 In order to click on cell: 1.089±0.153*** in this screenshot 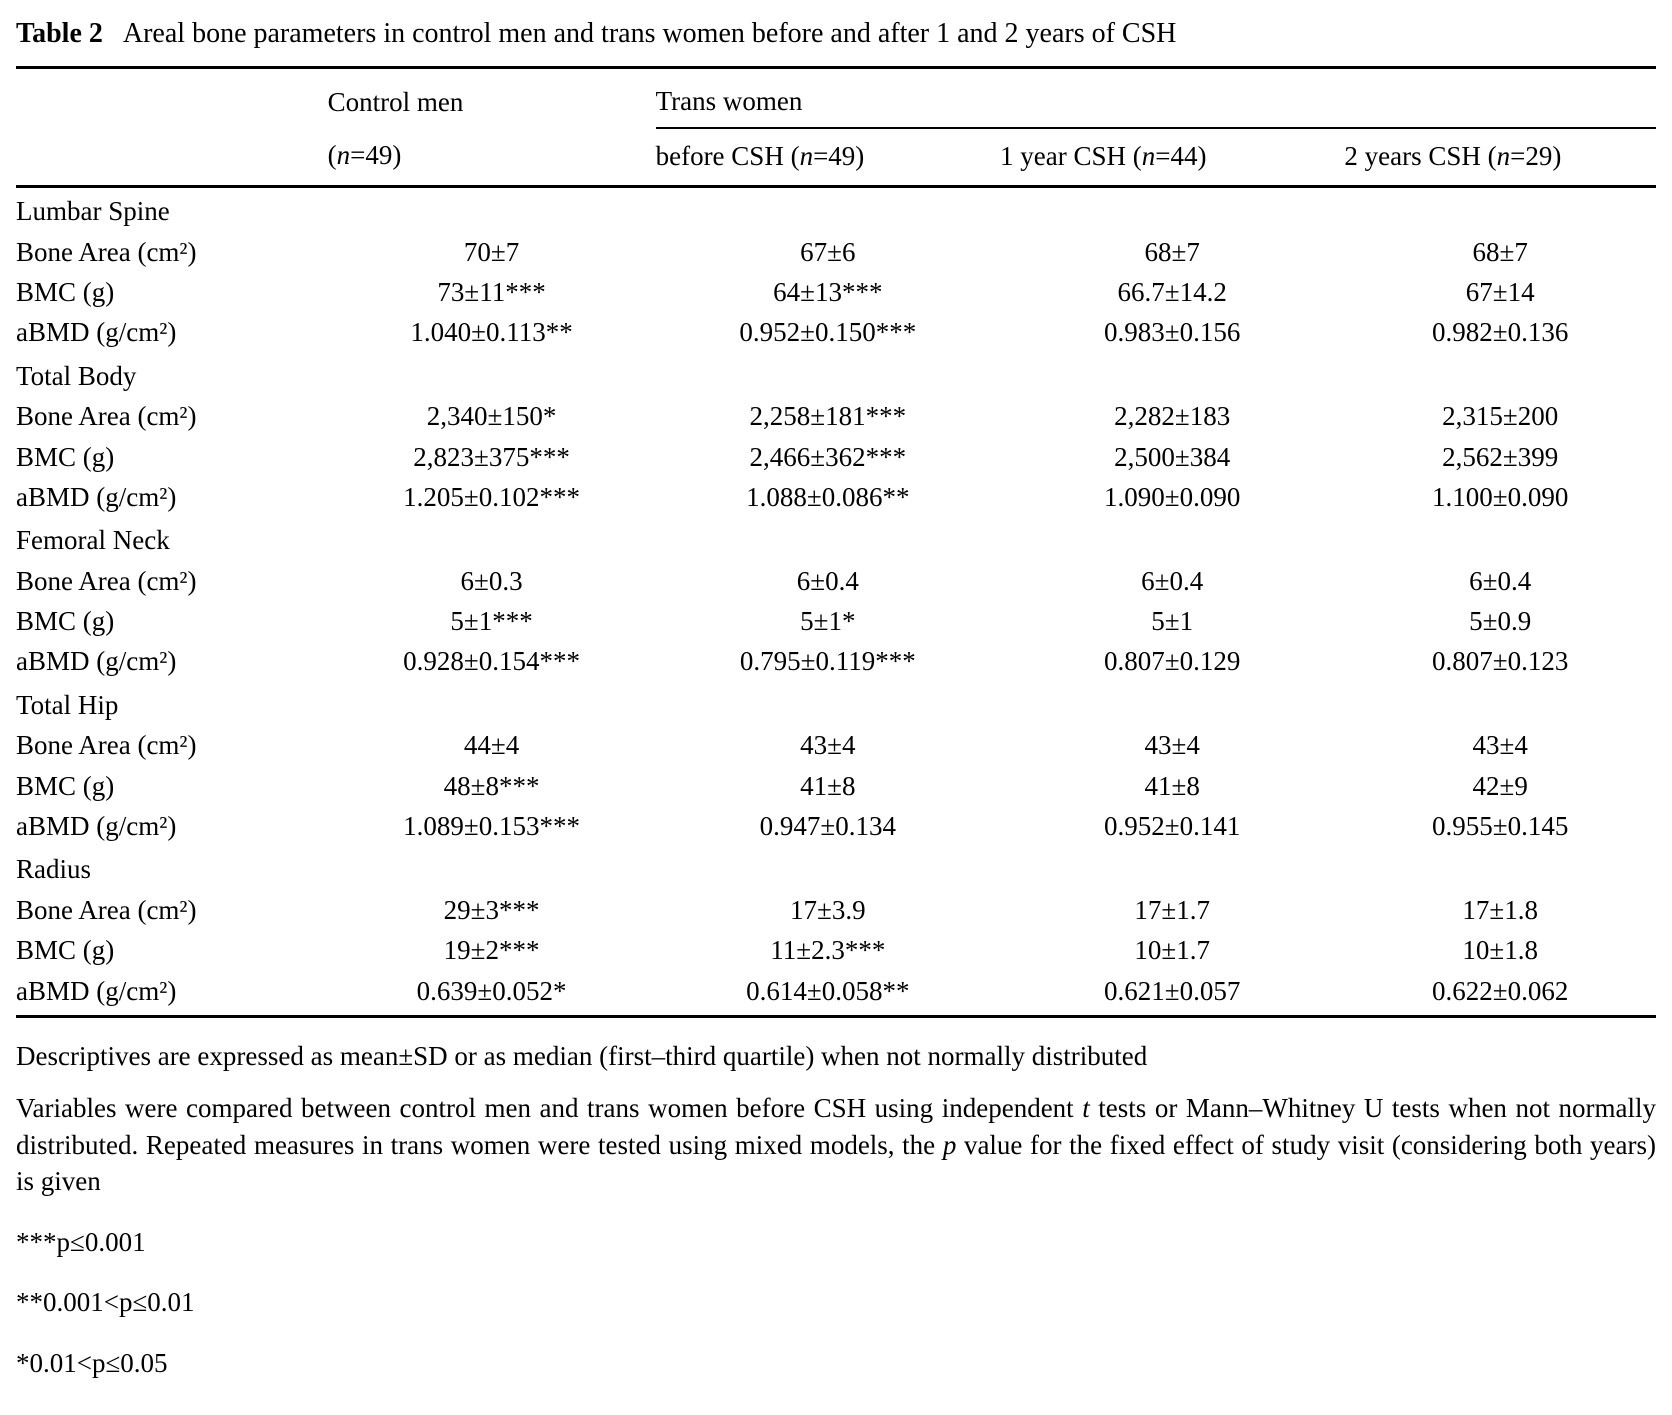, I will do `click(491, 826)`.